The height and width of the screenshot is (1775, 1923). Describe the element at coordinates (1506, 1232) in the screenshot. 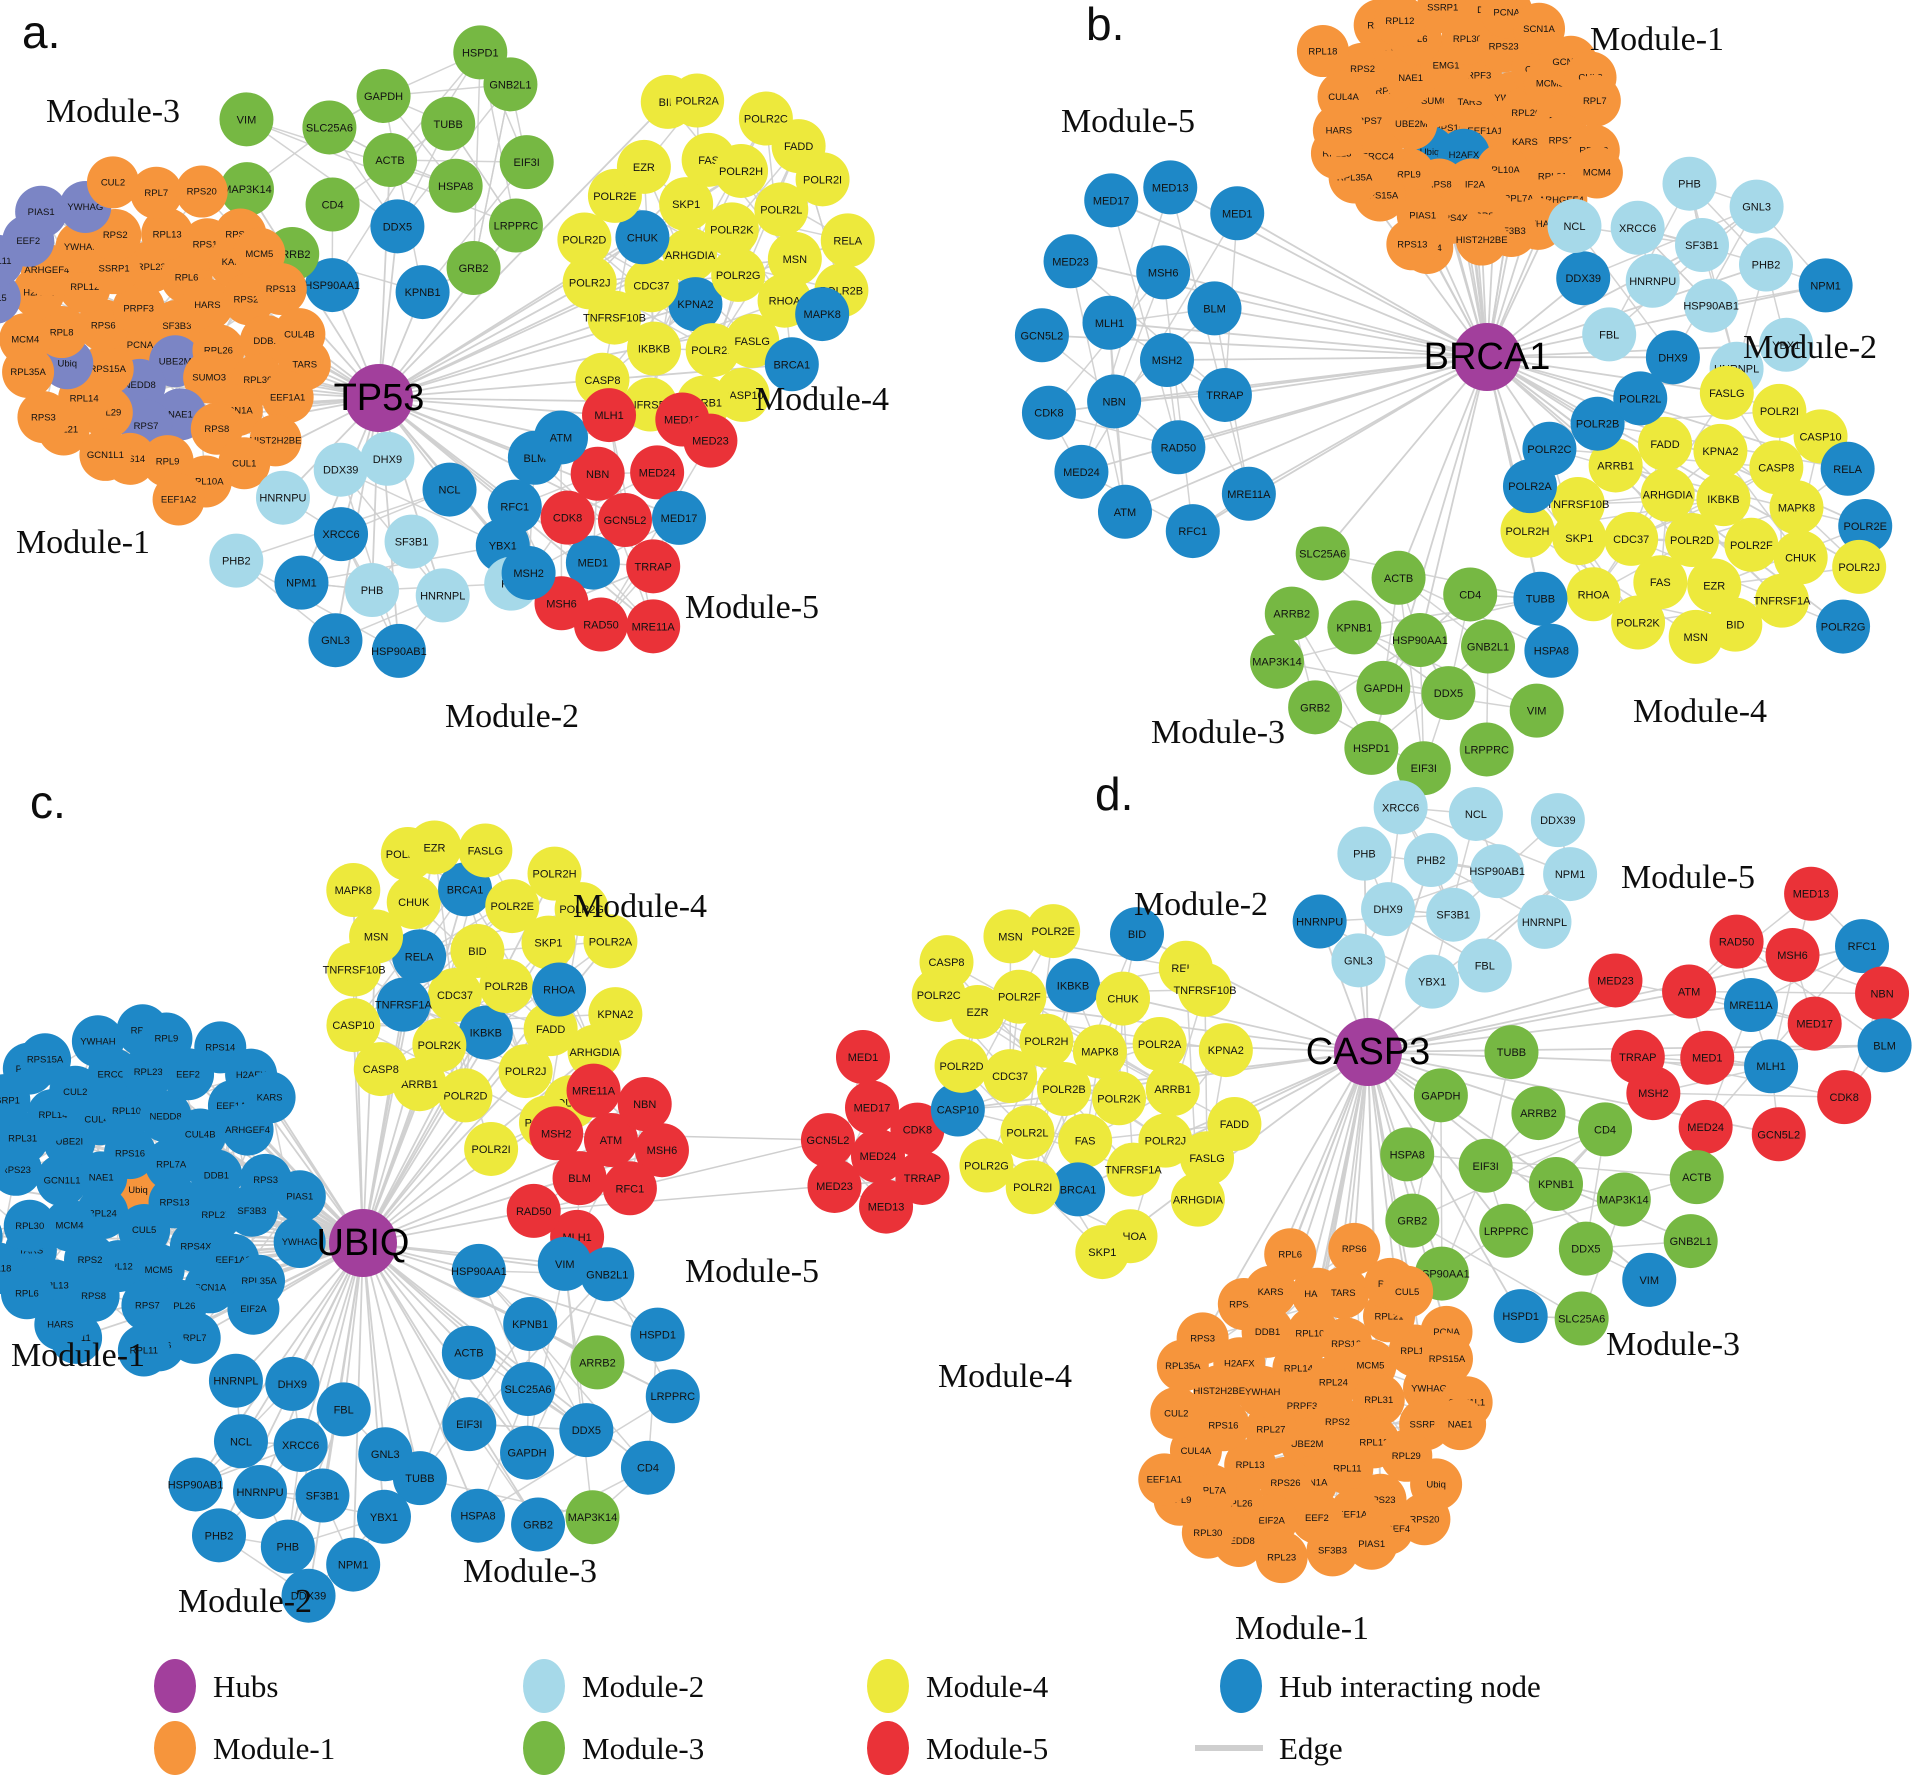

I see `gene-node-label: LRPPRC` at that location.